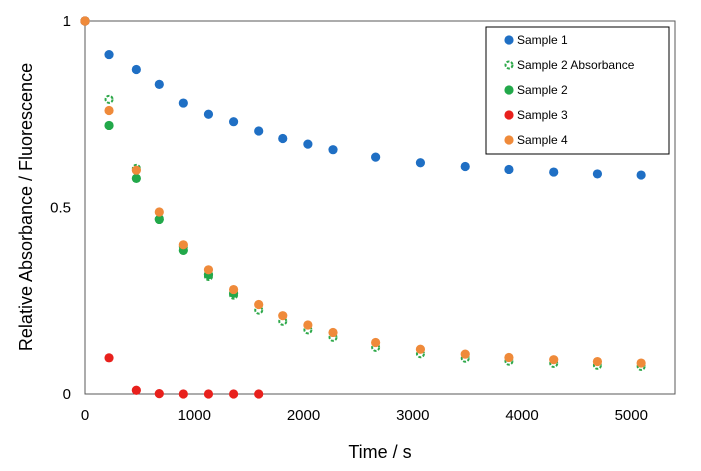 The width and height of the screenshot is (701, 471). I want to click on y-tick-label: 0, so click(67, 394).